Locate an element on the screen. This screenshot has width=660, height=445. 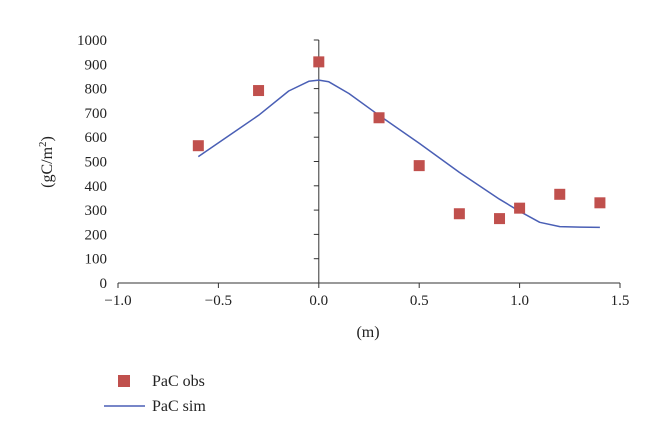
y-tick-label: 800 is located at coordinates (96, 90).